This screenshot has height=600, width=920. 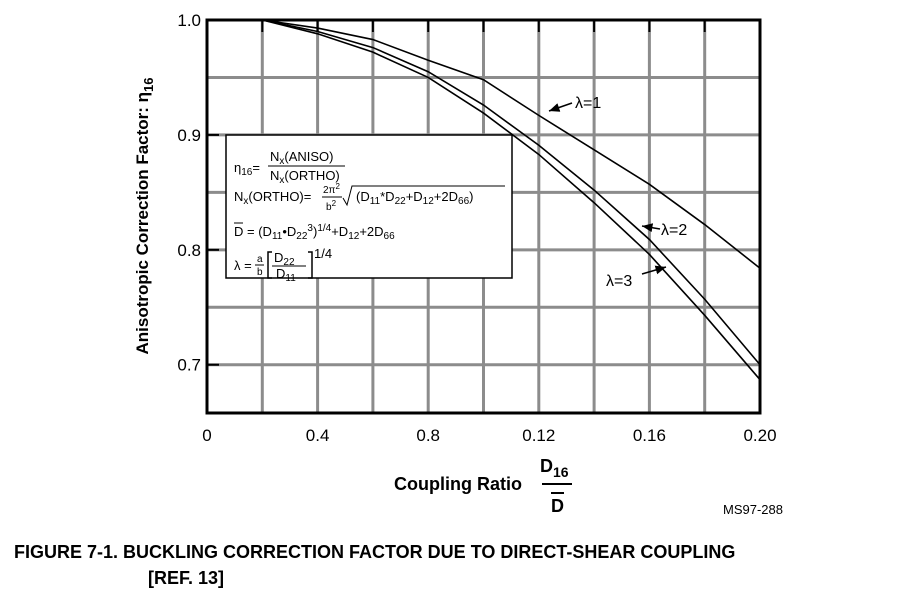 What do you see at coordinates (243, 265) in the screenshot?
I see `formula-line: λ =` at bounding box center [243, 265].